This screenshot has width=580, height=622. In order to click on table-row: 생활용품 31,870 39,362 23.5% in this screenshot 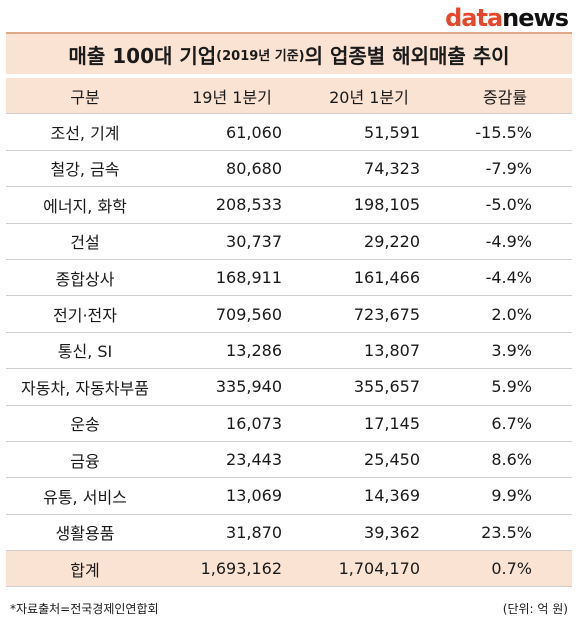, I will do `click(289, 533)`.